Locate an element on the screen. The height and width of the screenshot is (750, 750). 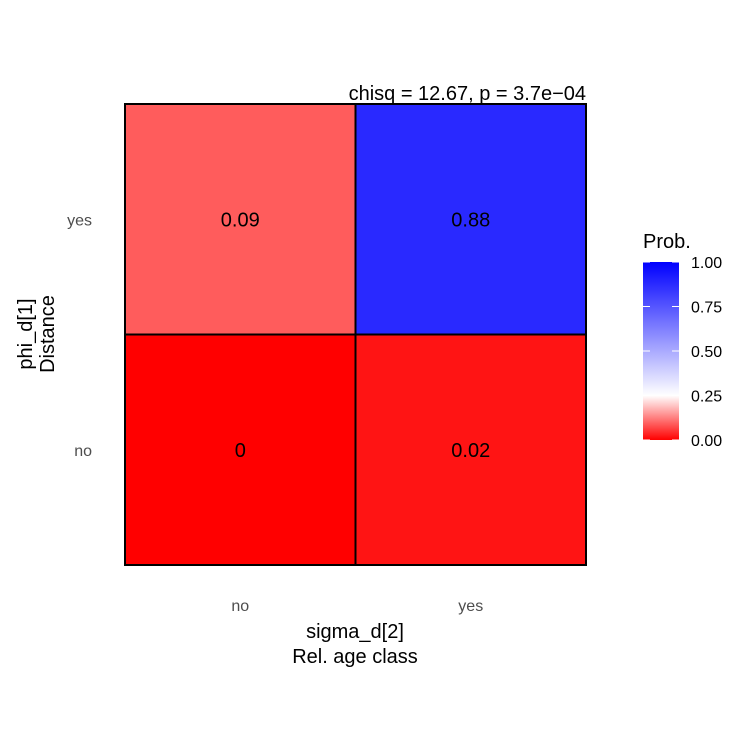
cell-value-label: 0.88 is located at coordinates (470, 220).